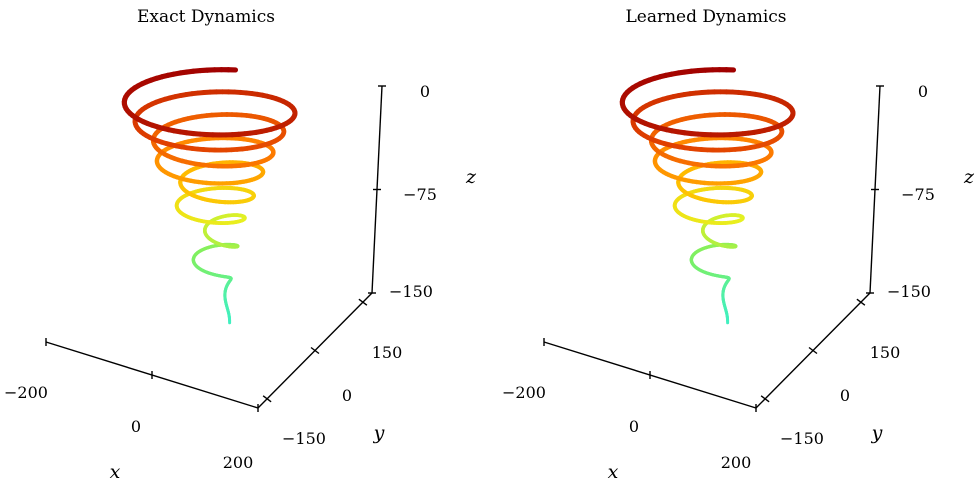 This screenshot has width=977, height=486. I want to click on chart-title: Exact Dynamics, so click(206, 17).